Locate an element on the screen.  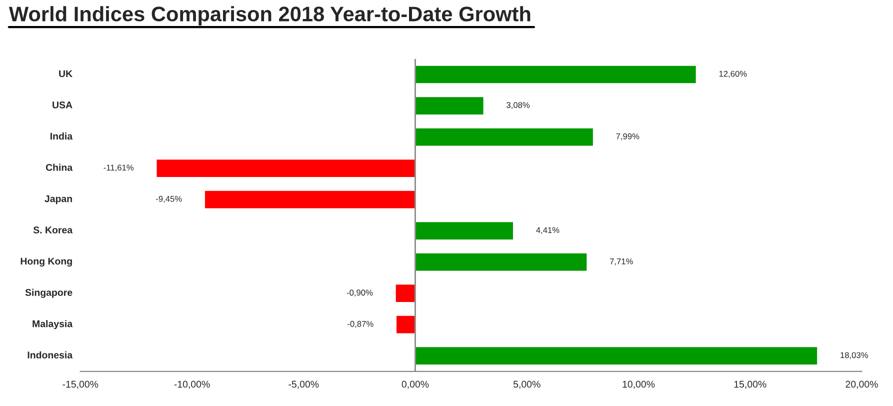
data-label: 7,71% is located at coordinates (621, 262).